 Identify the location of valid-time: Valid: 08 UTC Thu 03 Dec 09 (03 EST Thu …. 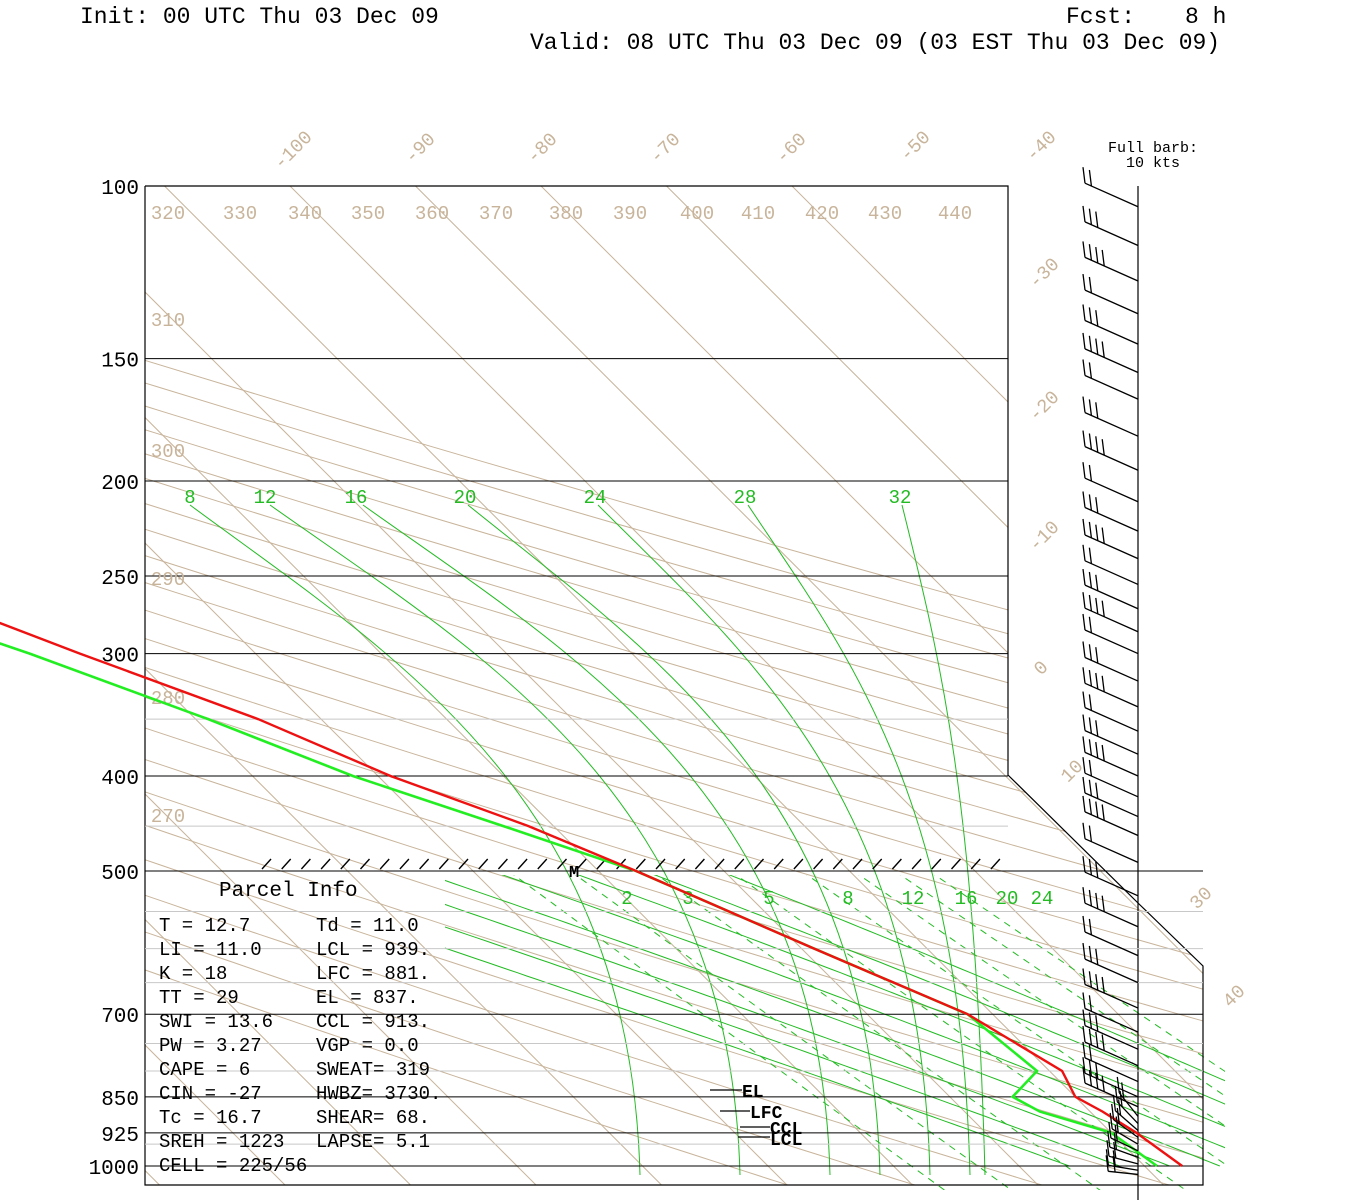
(875, 43).